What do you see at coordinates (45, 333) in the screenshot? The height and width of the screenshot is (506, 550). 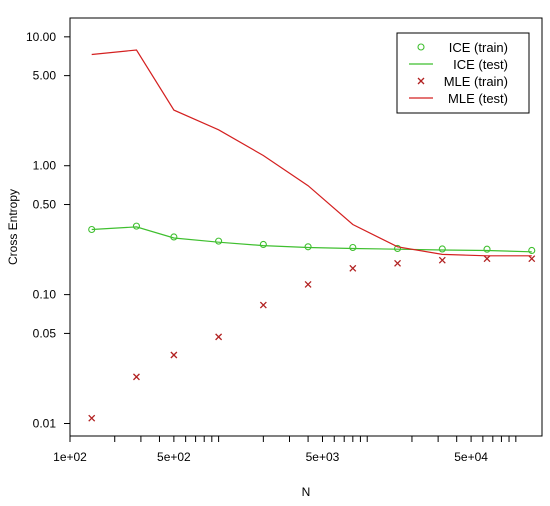 I see `y-tick-label: 0.05` at bounding box center [45, 333].